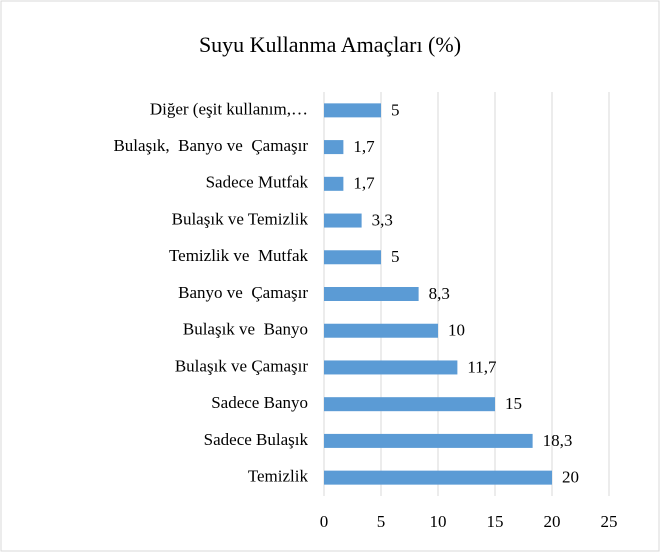  I want to click on y-tick-label: Sadece Bulaşık, so click(256, 439).